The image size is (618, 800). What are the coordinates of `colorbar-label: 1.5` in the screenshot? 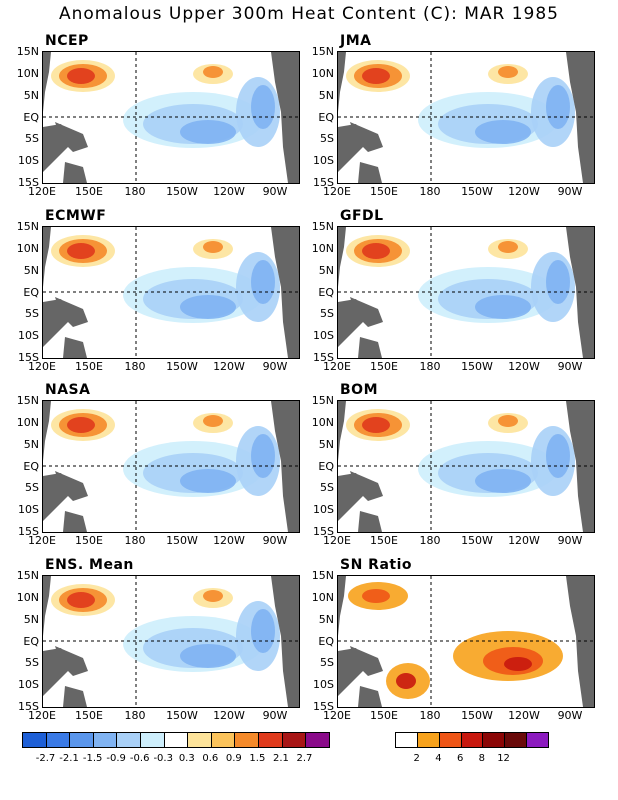 It's located at (257, 758).